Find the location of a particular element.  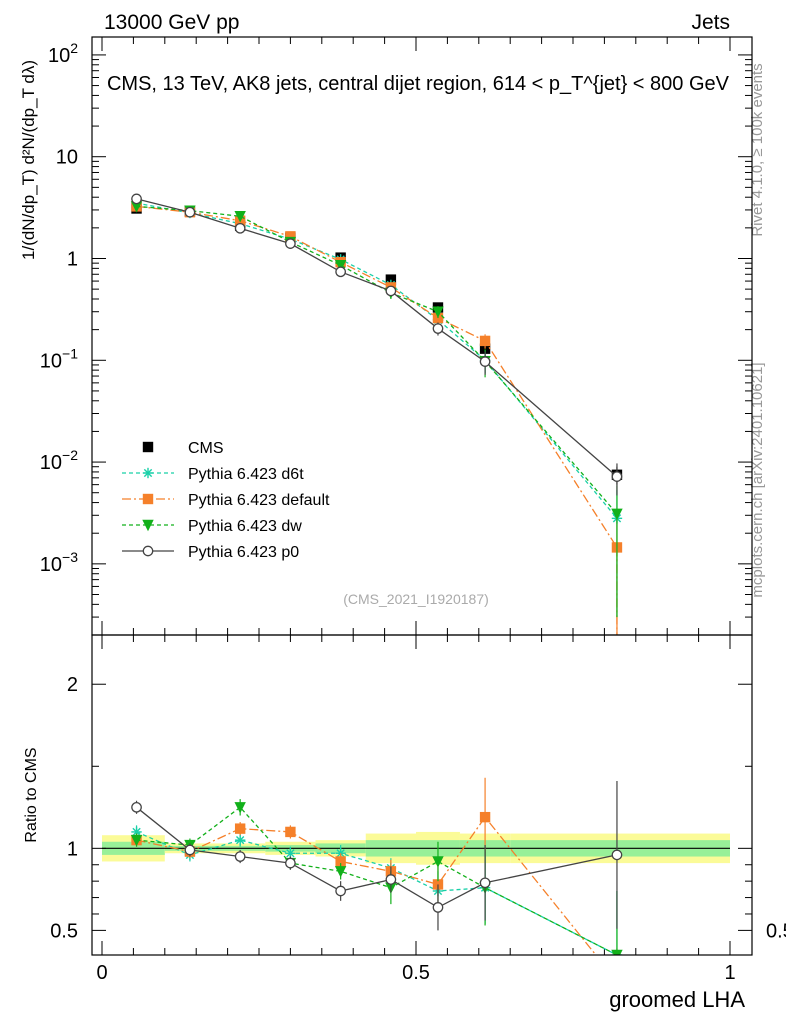

legend-label: Pythia 6.423 p0 is located at coordinates (243, 552).